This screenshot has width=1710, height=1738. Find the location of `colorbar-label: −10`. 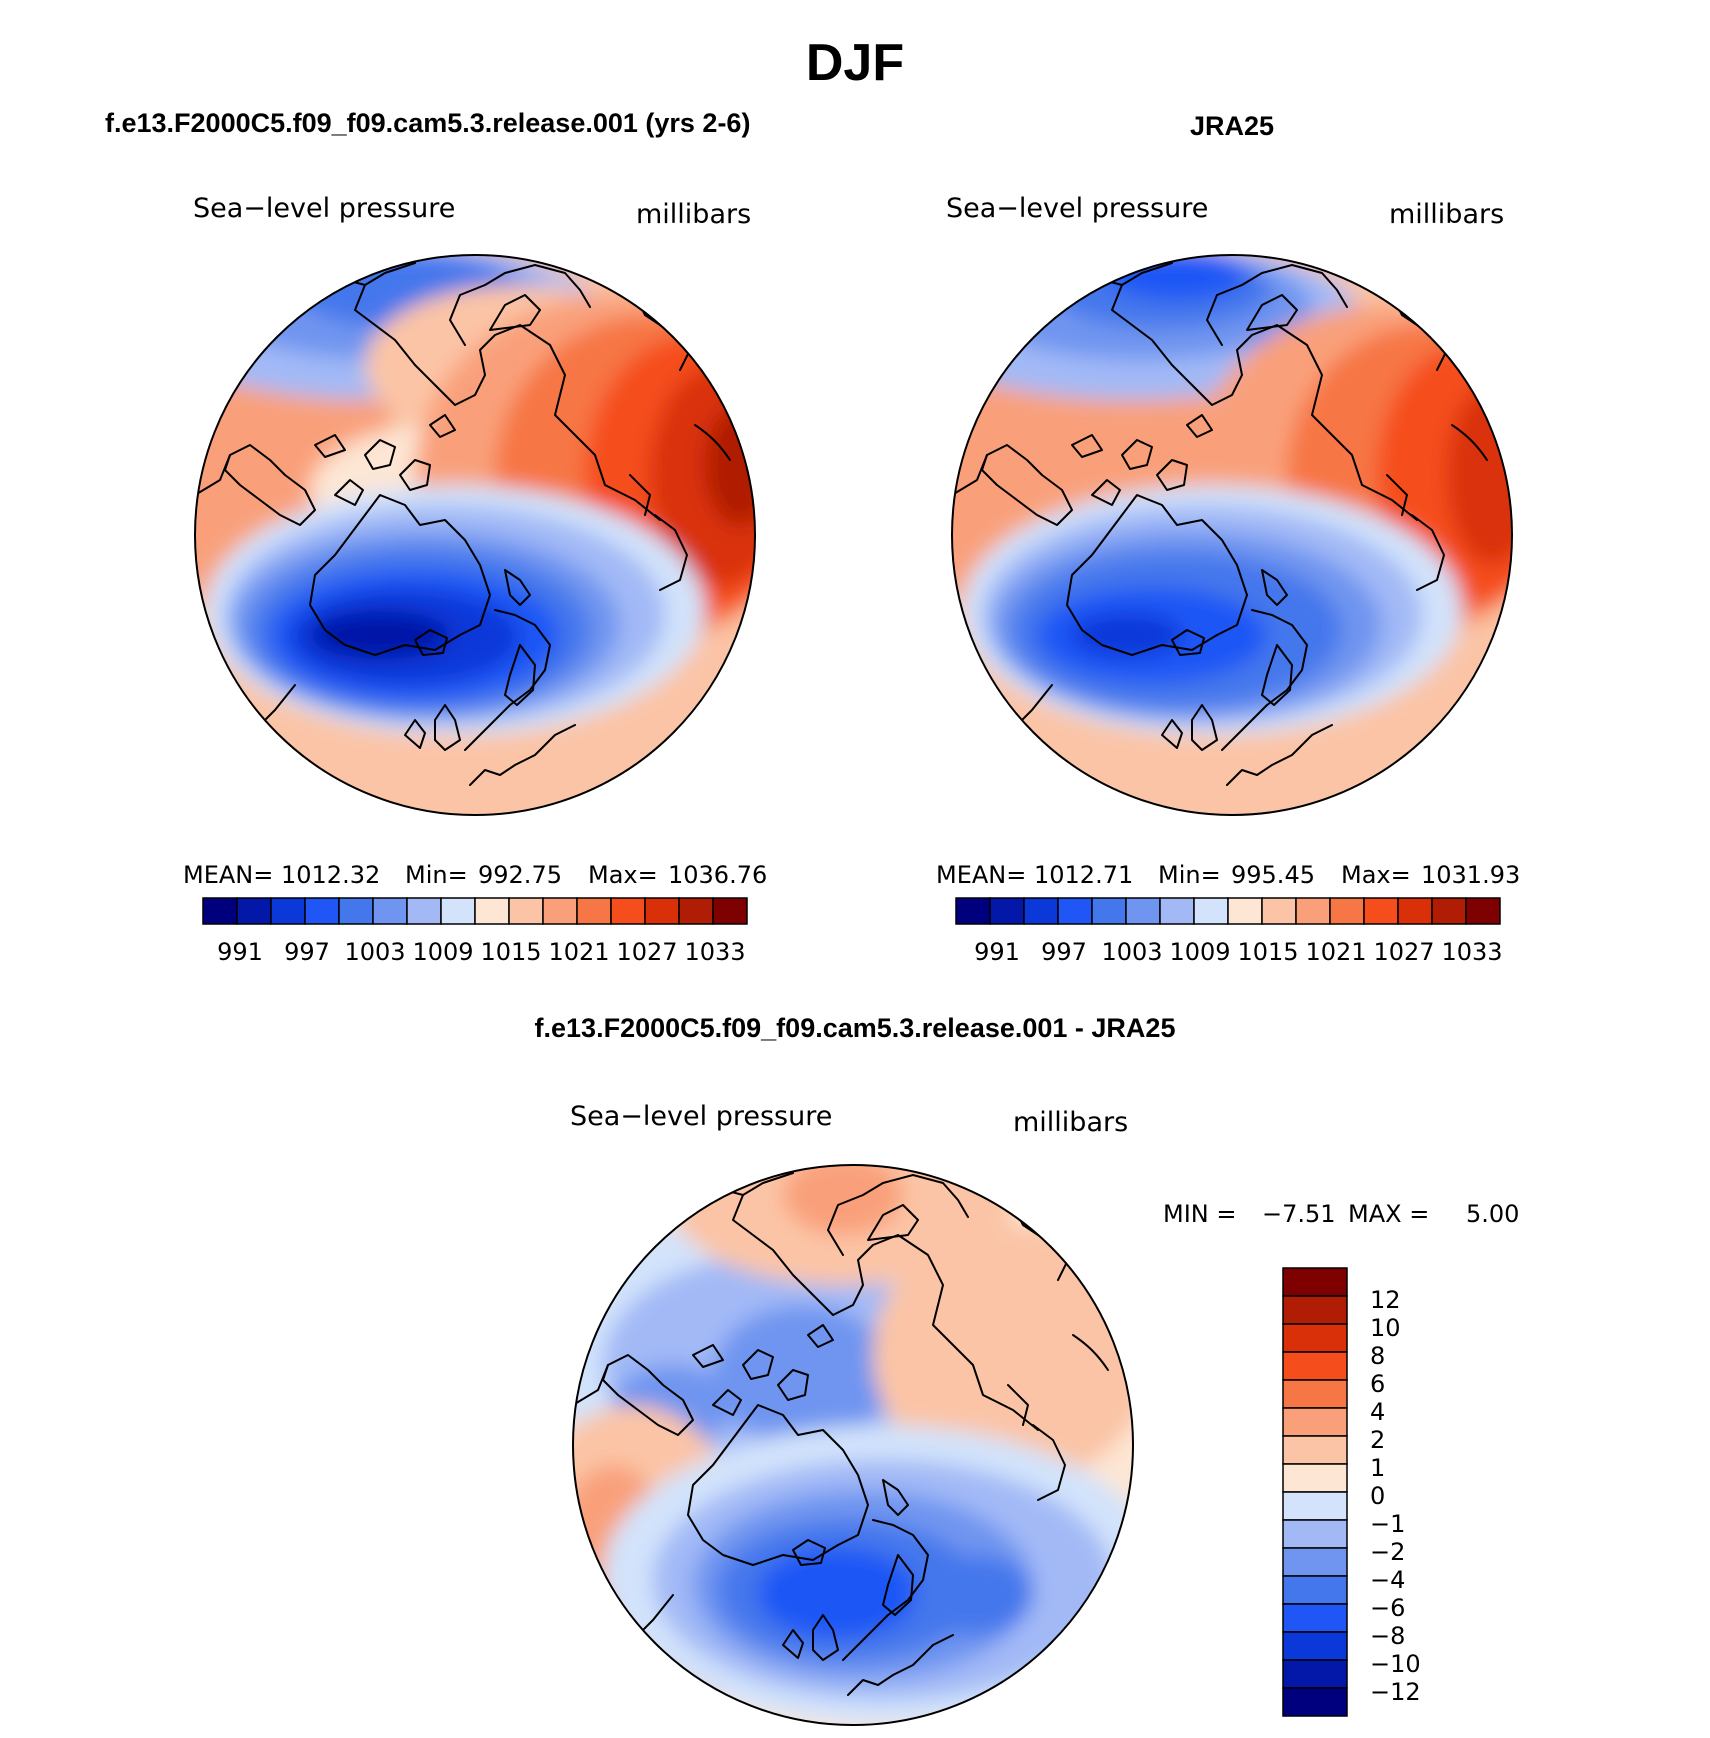

colorbar-label: −10 is located at coordinates (1395, 1664).